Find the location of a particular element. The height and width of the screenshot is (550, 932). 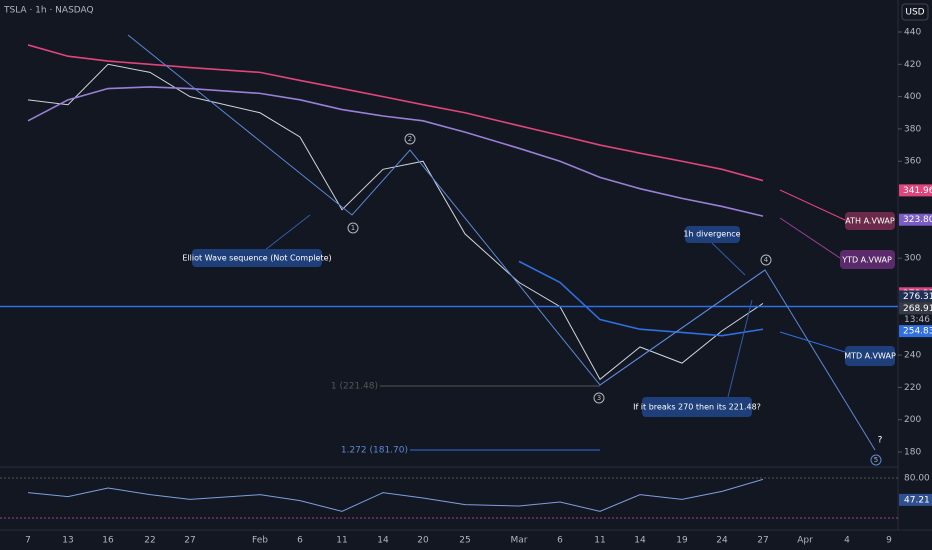

rsi-badge-label: 47.21 is located at coordinates (917, 500).